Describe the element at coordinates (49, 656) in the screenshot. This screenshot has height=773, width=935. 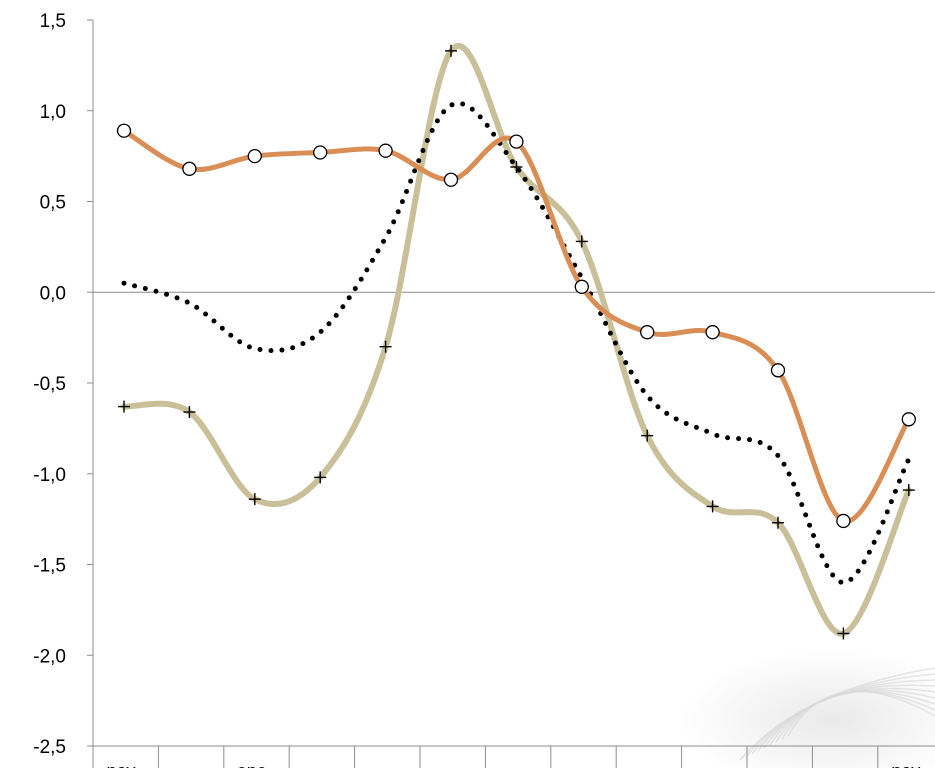
I see `y-tick-label: -2,0` at that location.